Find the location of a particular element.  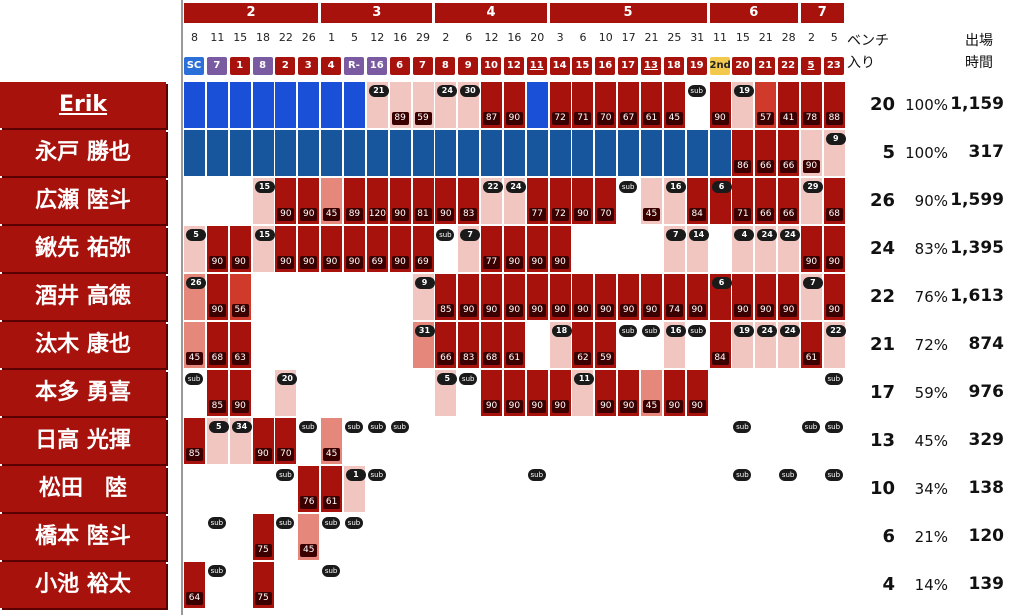

day-label: 12 is located at coordinates (377, 37).